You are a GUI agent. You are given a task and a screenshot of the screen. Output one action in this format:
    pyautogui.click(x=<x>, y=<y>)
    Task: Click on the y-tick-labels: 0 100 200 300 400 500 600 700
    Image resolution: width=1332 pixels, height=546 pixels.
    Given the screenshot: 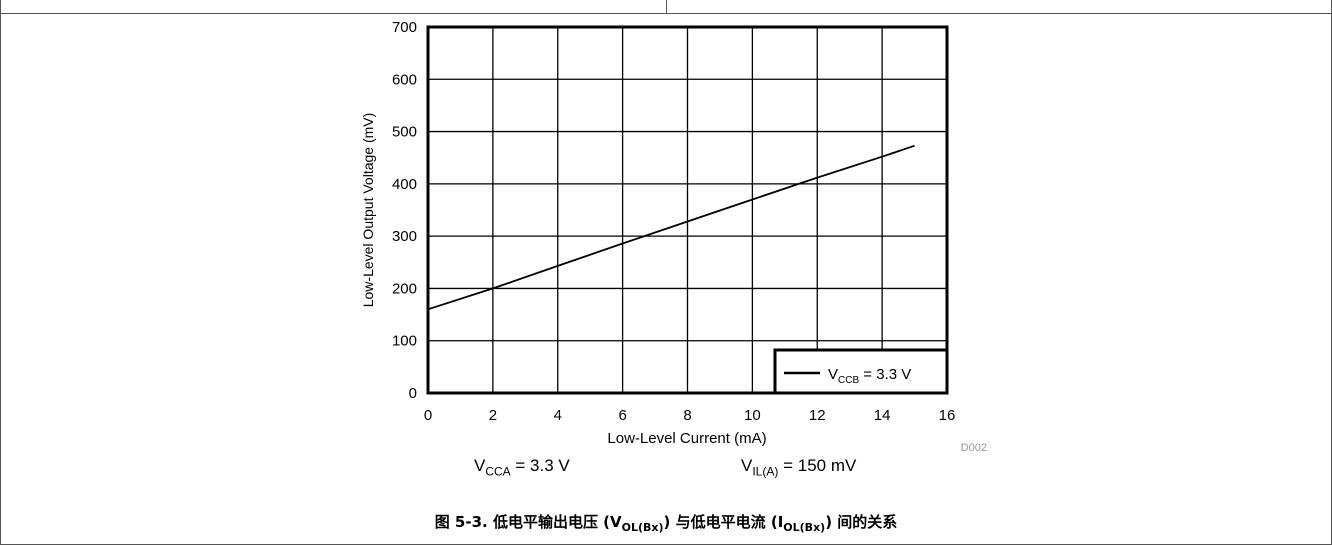 What is the action you would take?
    pyautogui.click(x=404, y=210)
    